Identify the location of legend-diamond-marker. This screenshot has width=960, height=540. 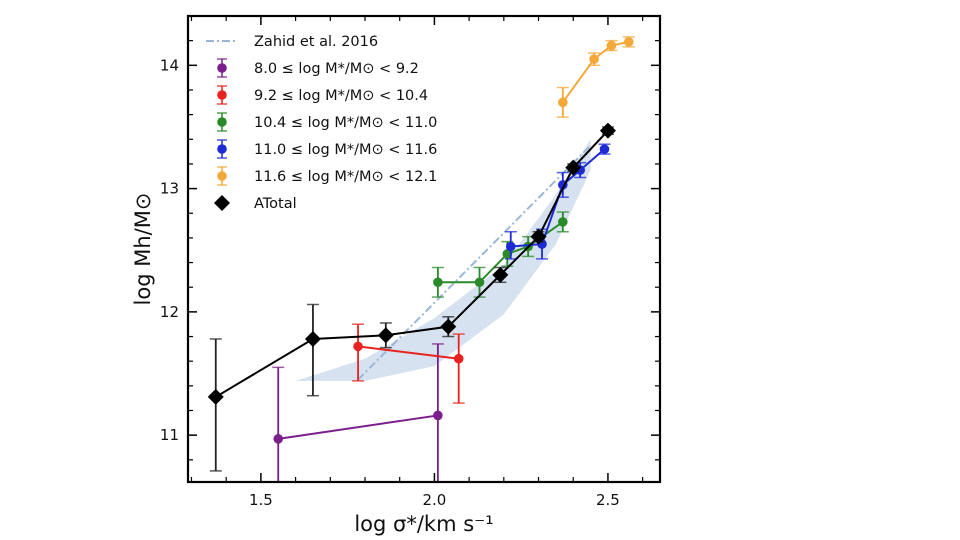
(222, 203).